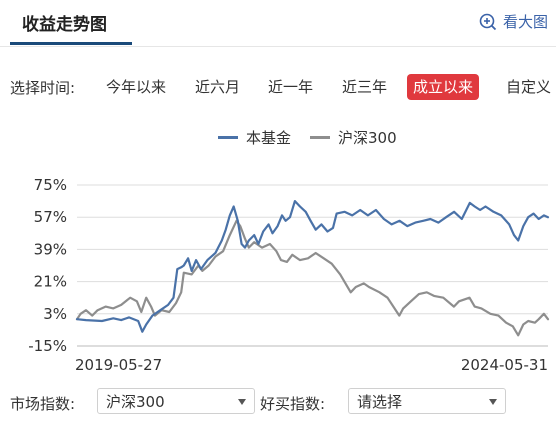 Image resolution: width=556 pixels, height=431 pixels. I want to click on legend-swatch-index, so click(320, 137).